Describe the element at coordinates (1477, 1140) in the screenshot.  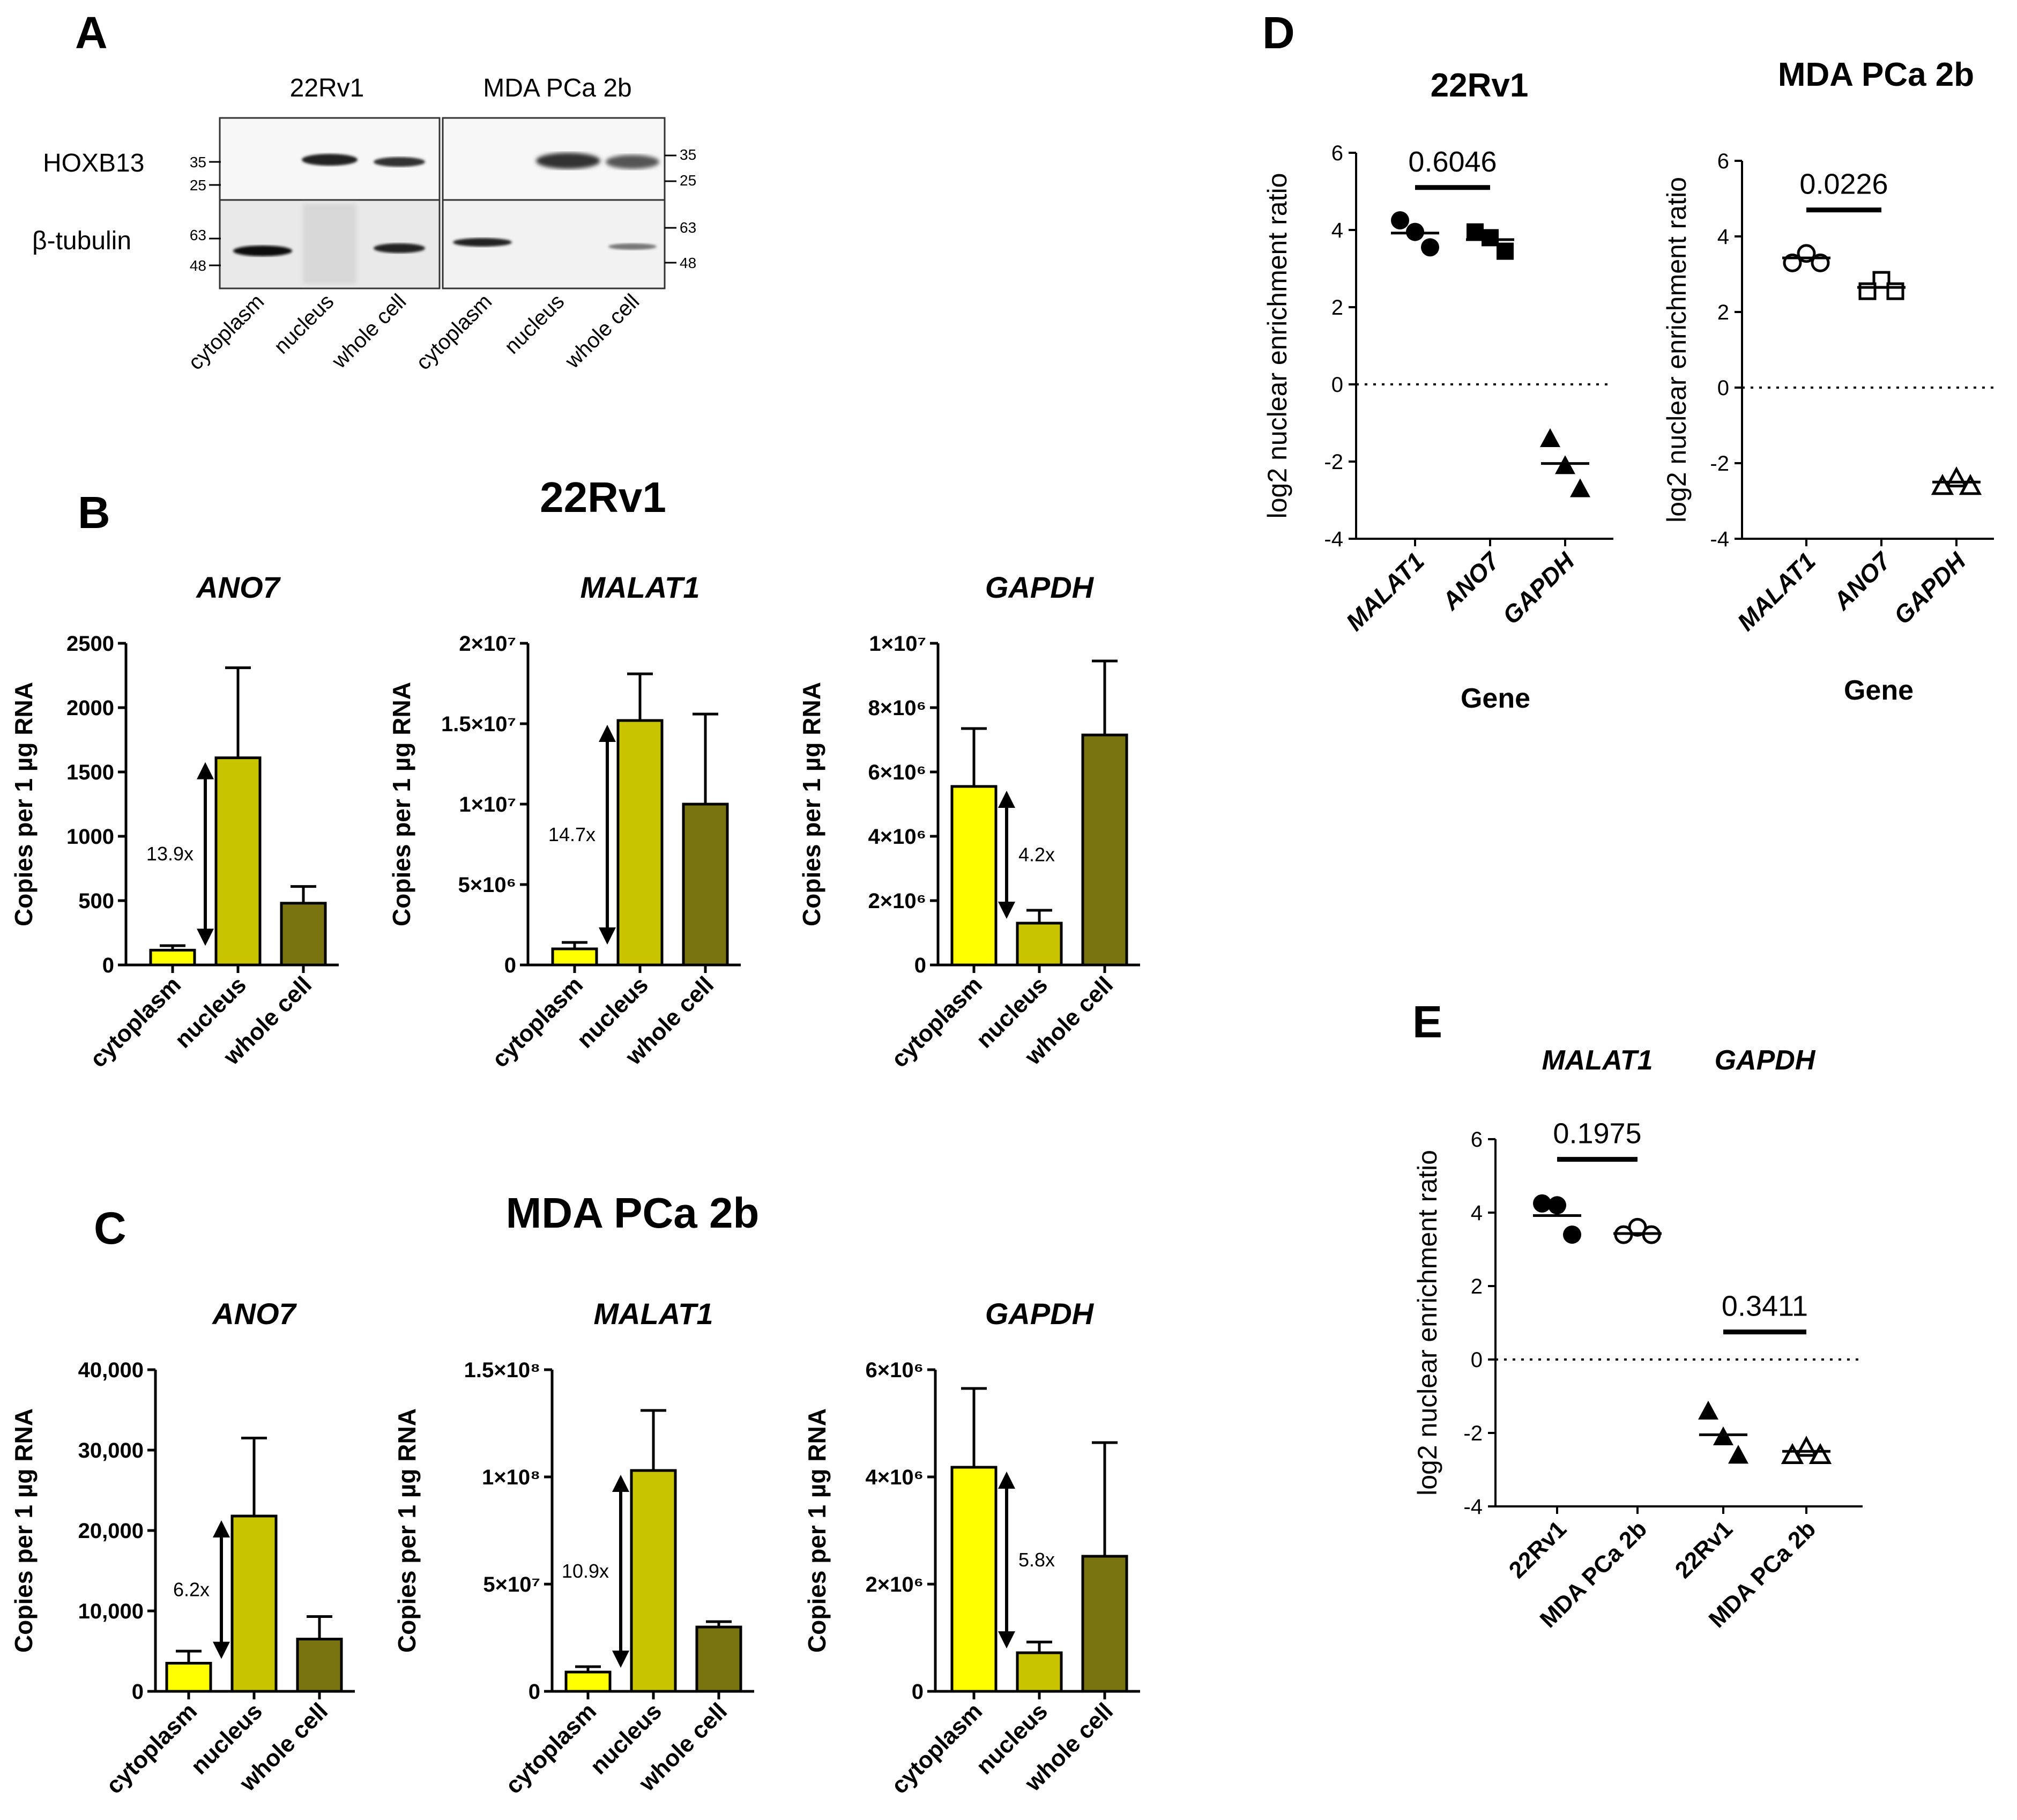
I see `y-tick-label: 6` at that location.